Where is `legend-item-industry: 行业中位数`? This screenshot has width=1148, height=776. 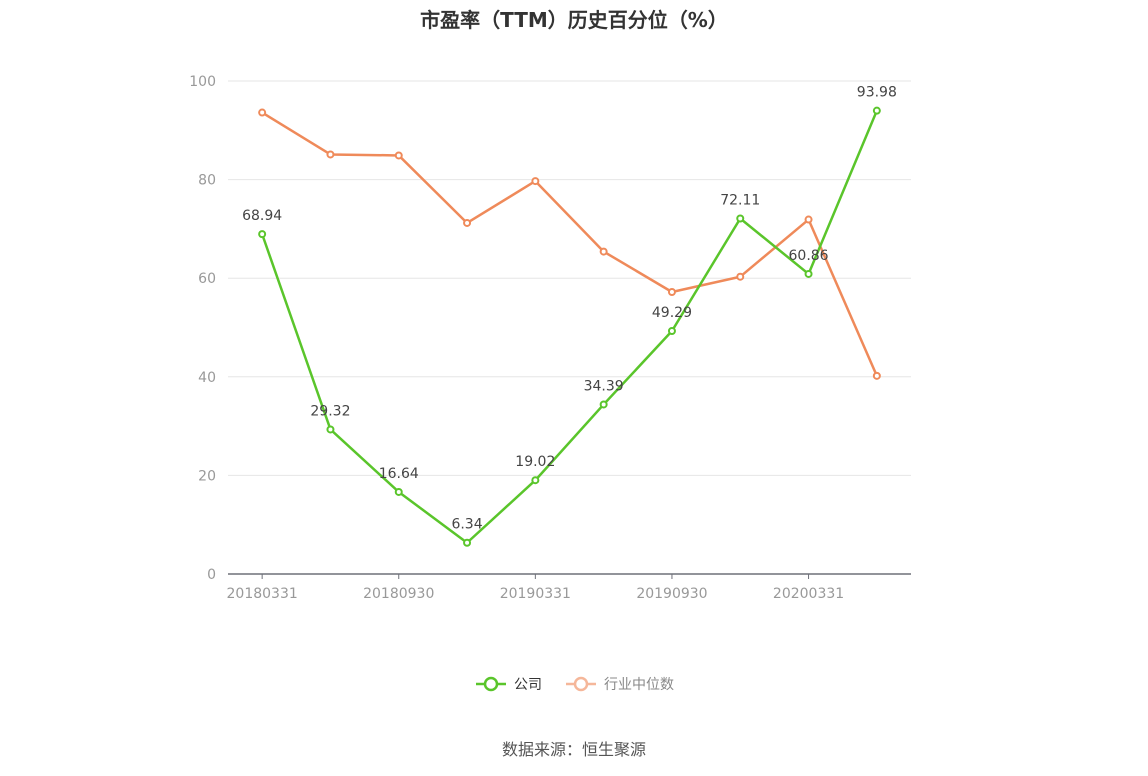
legend-item-industry: 行业中位数 is located at coordinates (619, 684).